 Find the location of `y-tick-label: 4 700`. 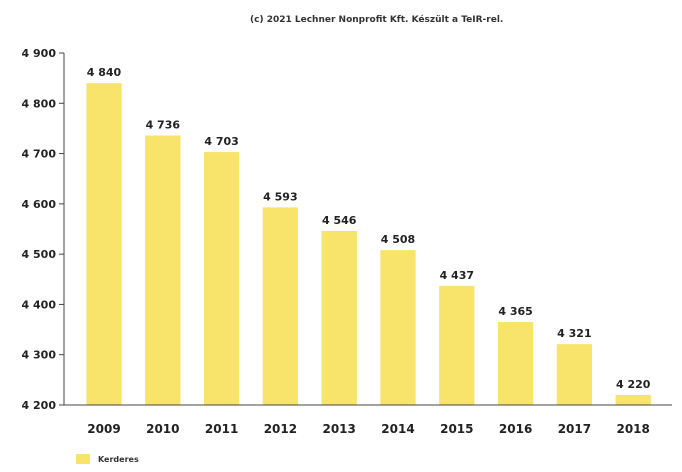

y-tick-label: 4 700 is located at coordinates (39, 154).